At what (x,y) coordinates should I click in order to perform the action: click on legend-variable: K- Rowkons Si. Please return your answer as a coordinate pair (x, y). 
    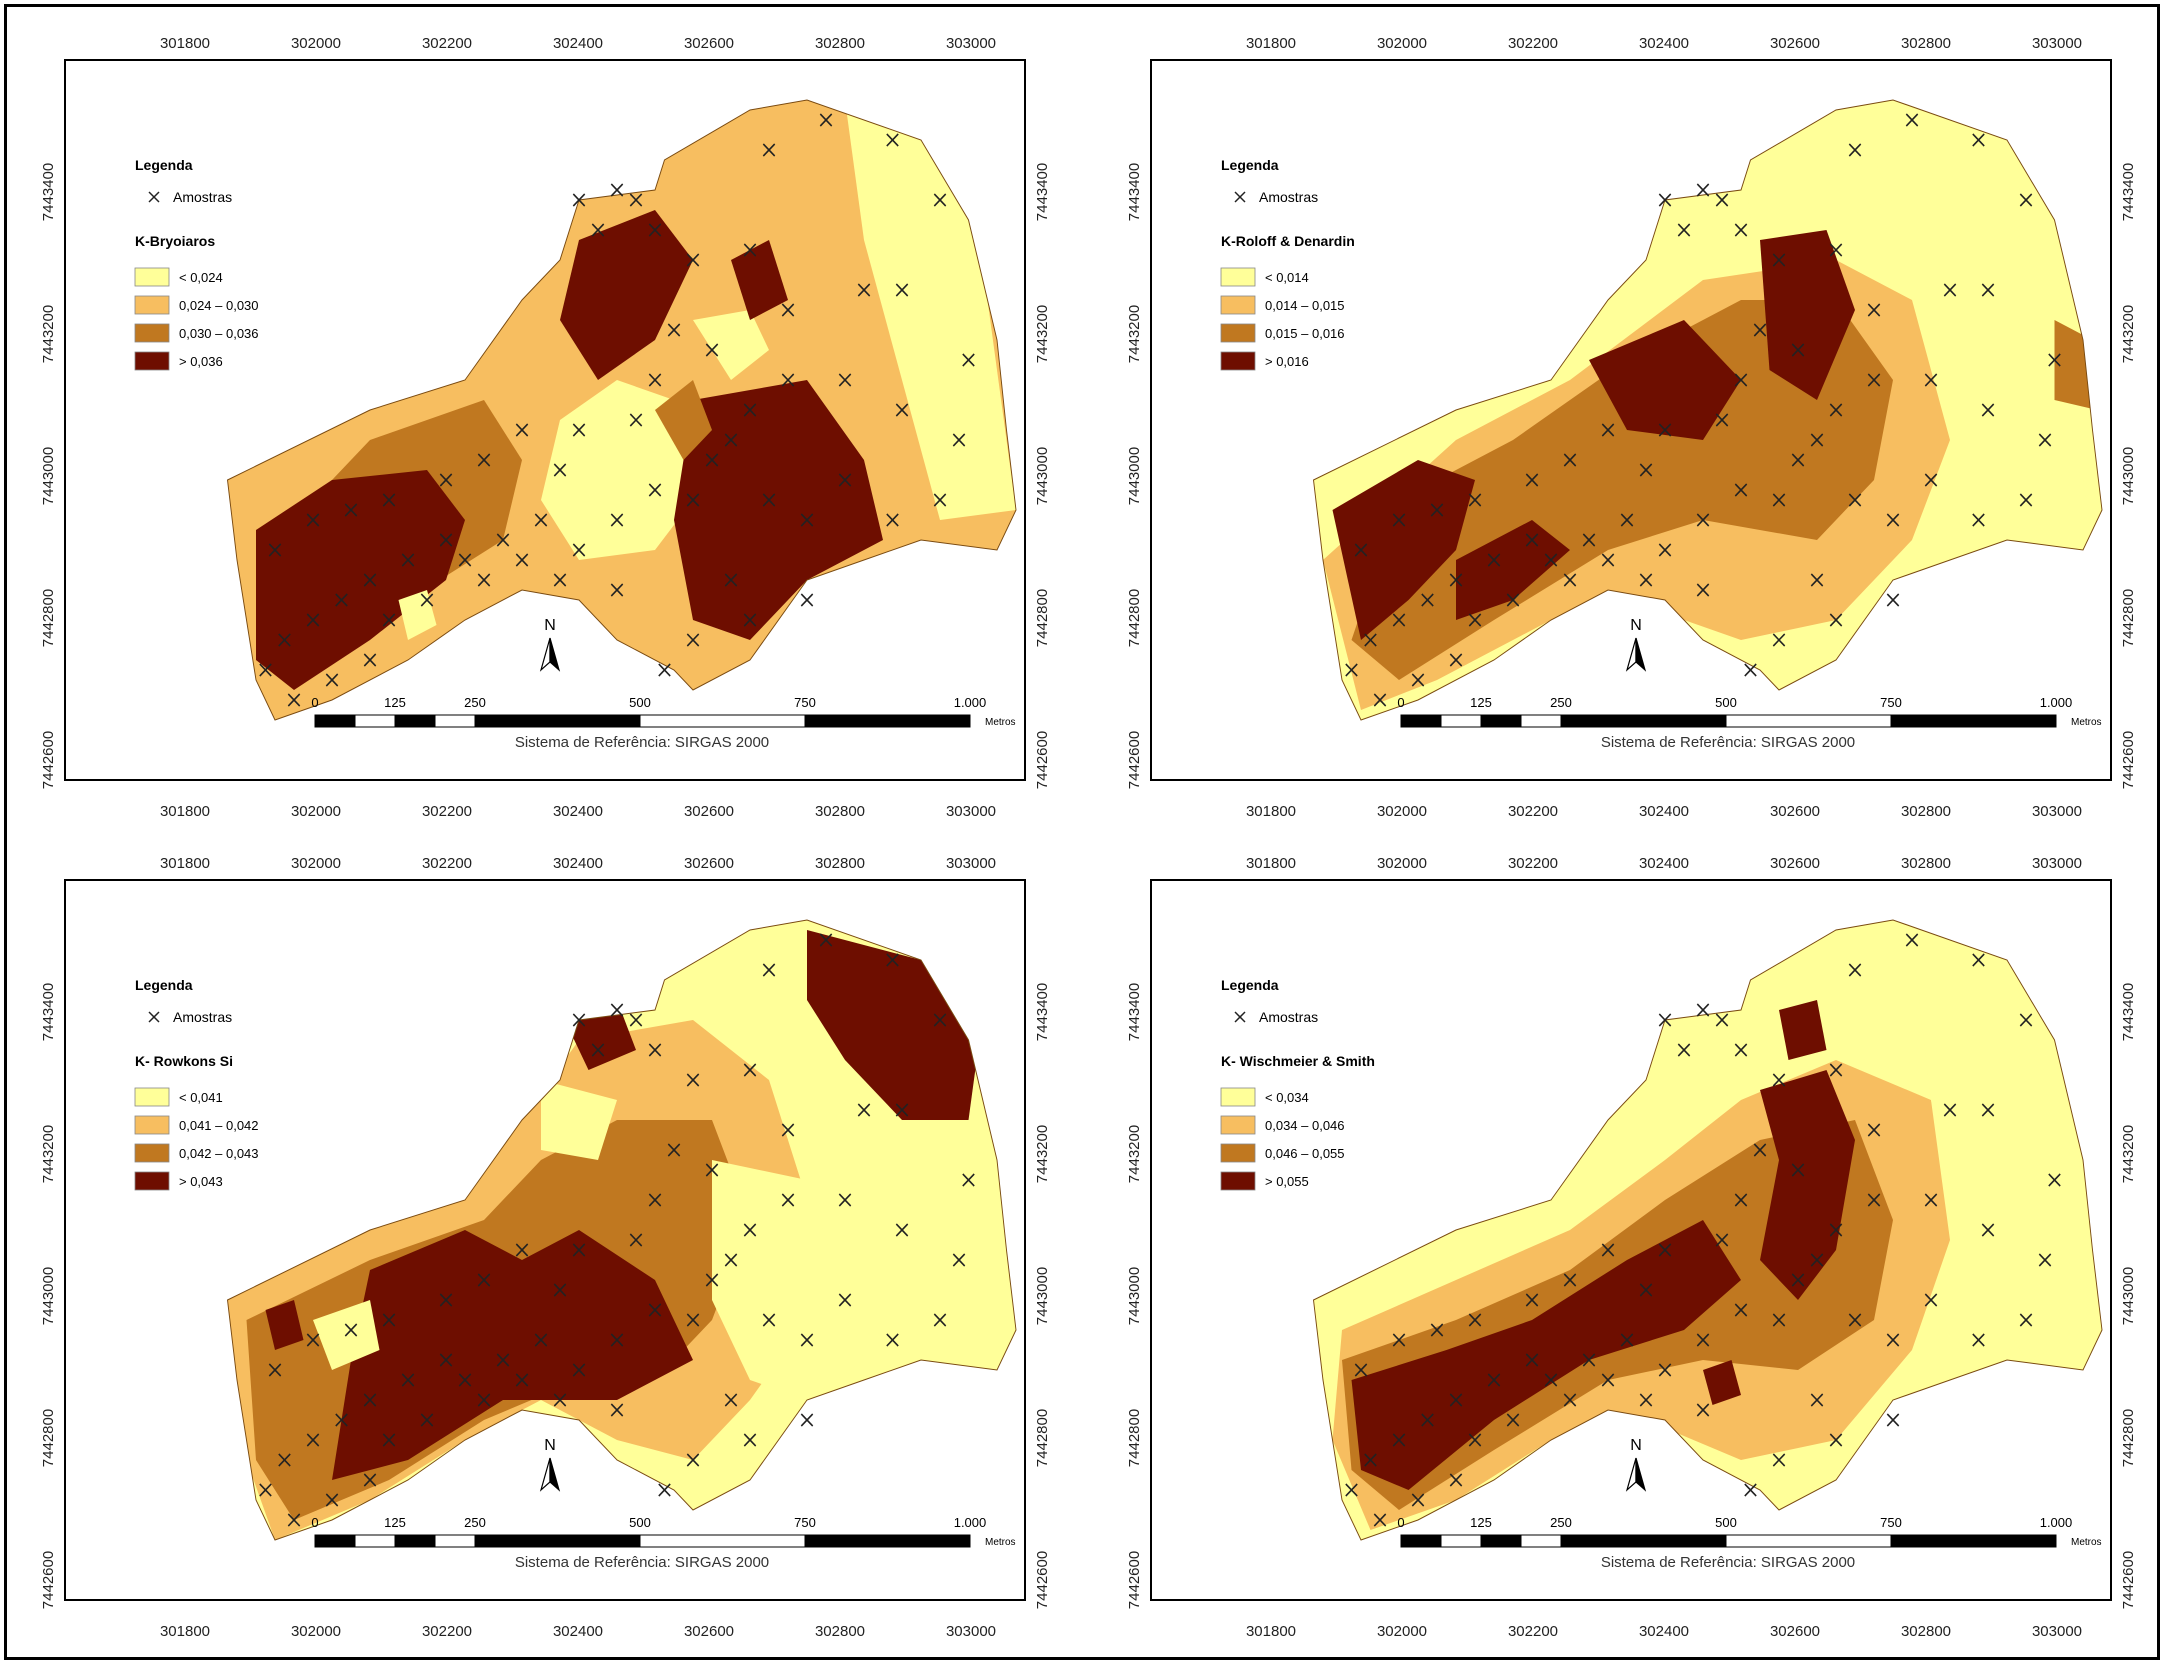
    Looking at the image, I should click on (184, 1061).